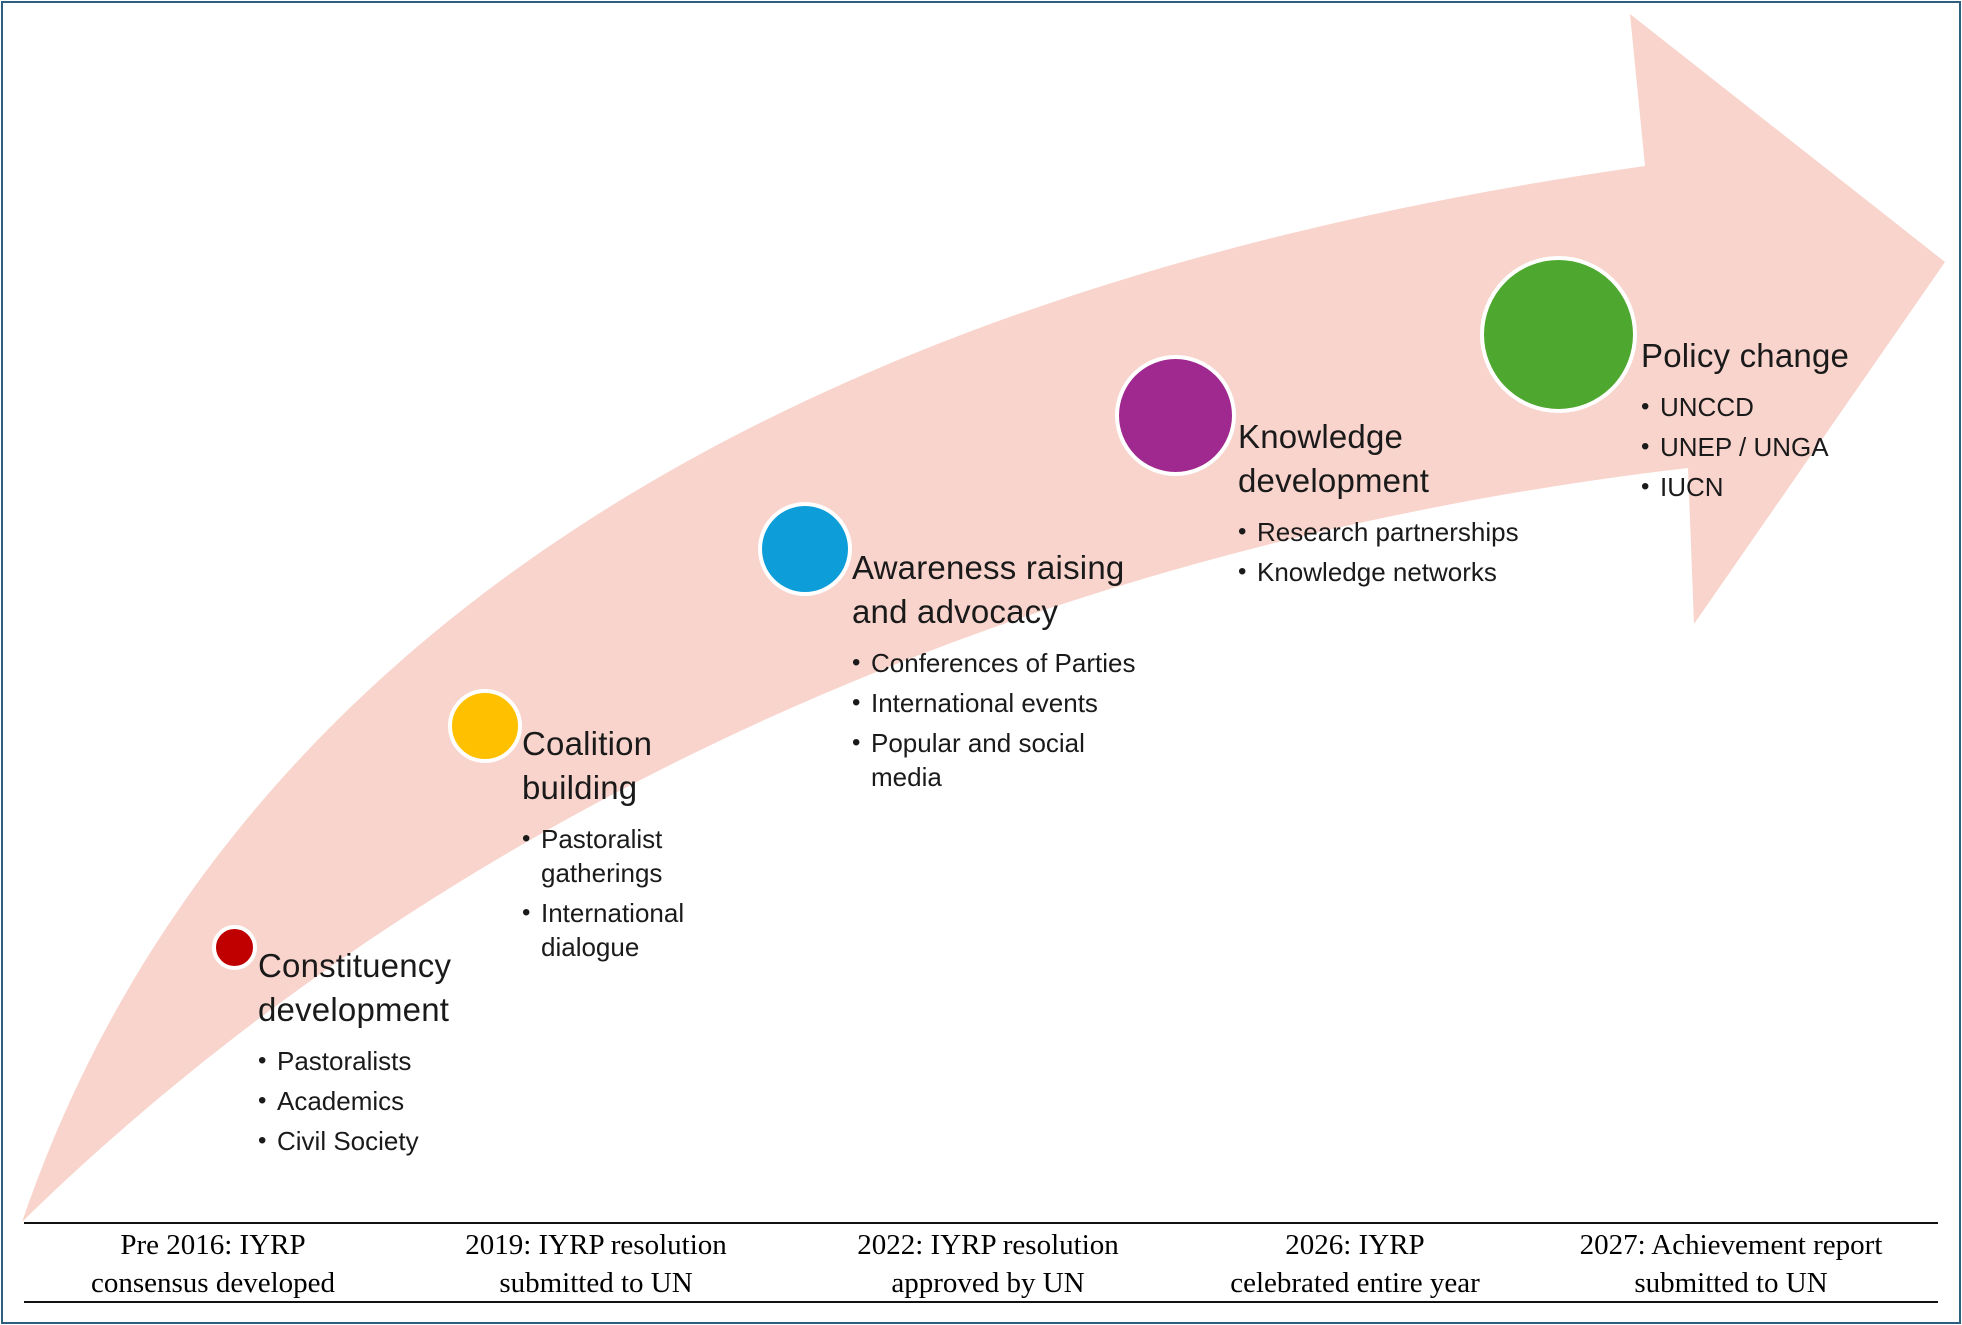 The height and width of the screenshot is (1325, 1962). I want to click on list-item: UNEP / UNGA, so click(1771, 447).